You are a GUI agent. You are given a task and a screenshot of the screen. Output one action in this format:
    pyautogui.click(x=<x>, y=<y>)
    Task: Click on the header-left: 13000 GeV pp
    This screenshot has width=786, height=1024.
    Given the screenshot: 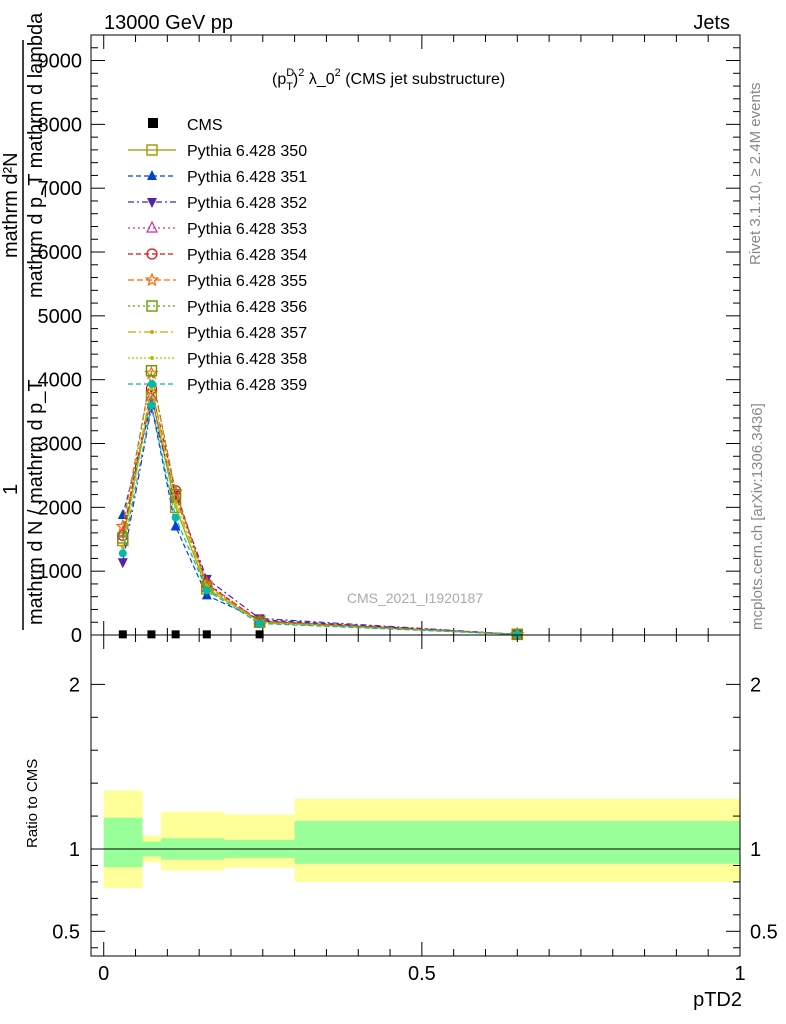 What is the action you would take?
    pyautogui.click(x=168, y=23)
    